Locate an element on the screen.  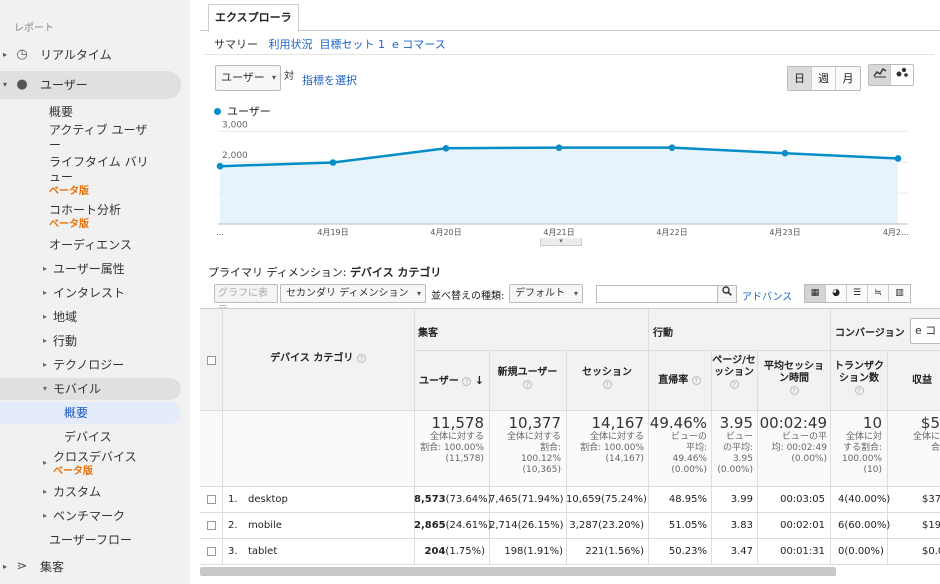
horizontal-scrollbar is located at coordinates (518, 571).